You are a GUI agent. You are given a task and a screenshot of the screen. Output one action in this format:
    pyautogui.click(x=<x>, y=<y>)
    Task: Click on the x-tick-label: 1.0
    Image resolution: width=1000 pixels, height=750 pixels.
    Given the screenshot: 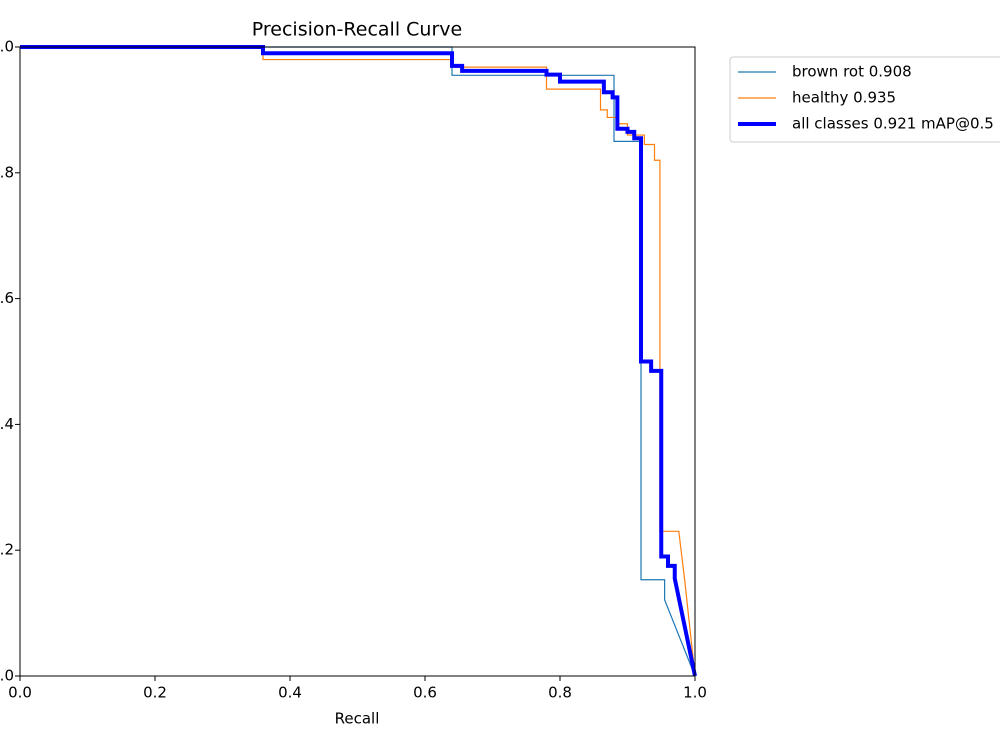 What is the action you would take?
    pyautogui.click(x=695, y=693)
    